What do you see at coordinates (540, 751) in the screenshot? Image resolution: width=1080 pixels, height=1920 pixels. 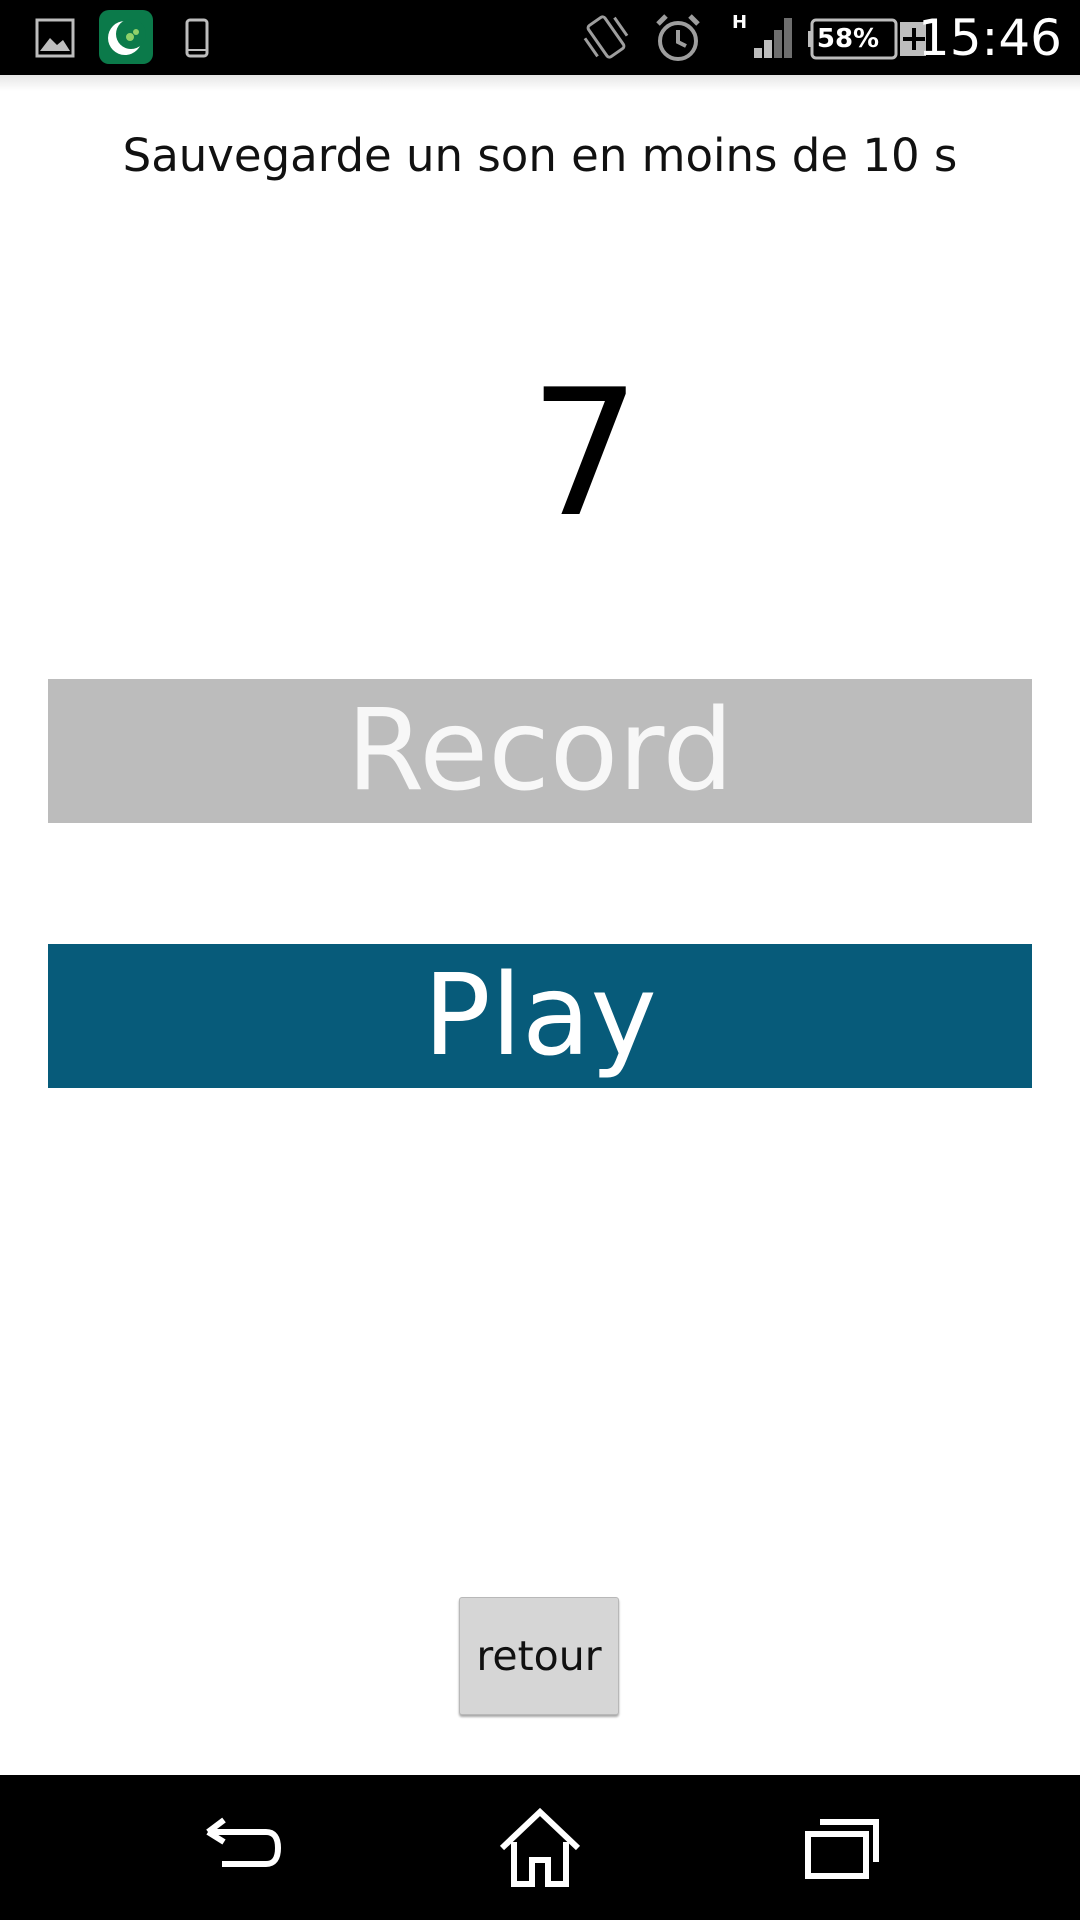 I see `record-button: Record` at bounding box center [540, 751].